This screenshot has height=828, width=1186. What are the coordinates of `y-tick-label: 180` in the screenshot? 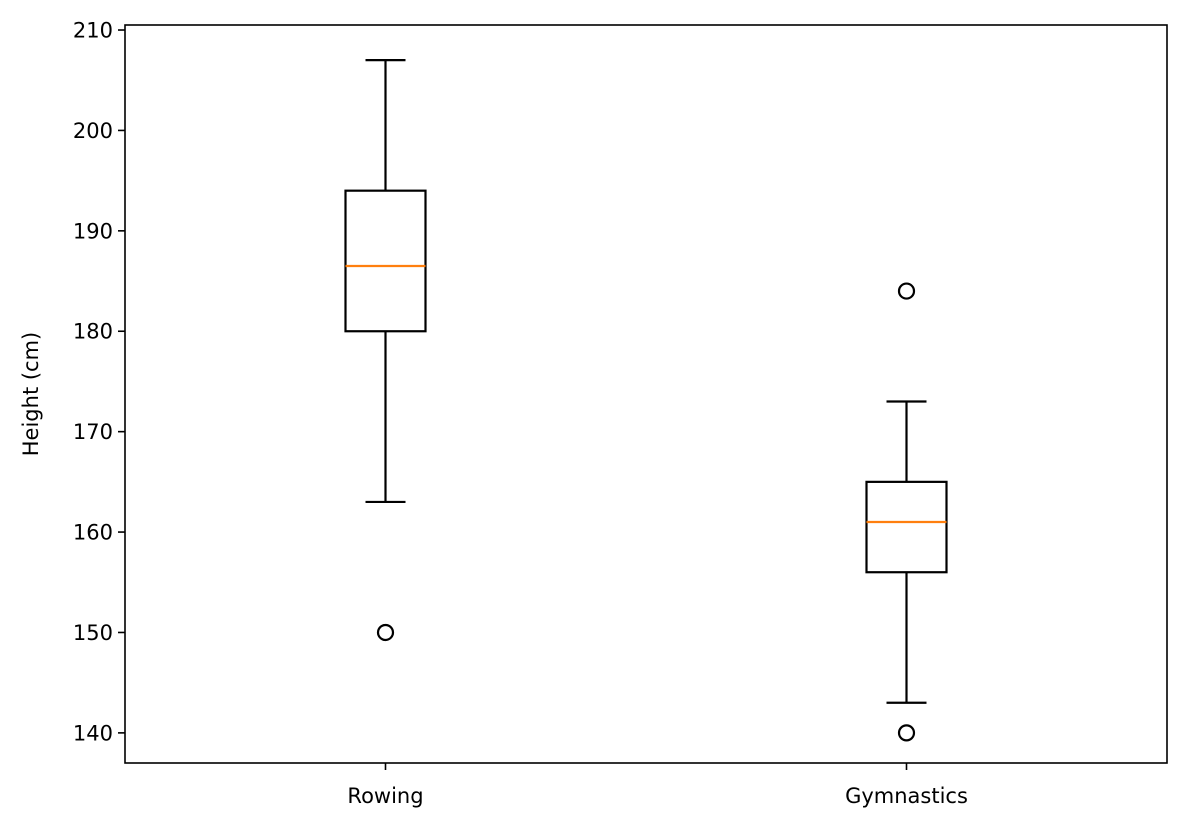 It's located at (93, 332).